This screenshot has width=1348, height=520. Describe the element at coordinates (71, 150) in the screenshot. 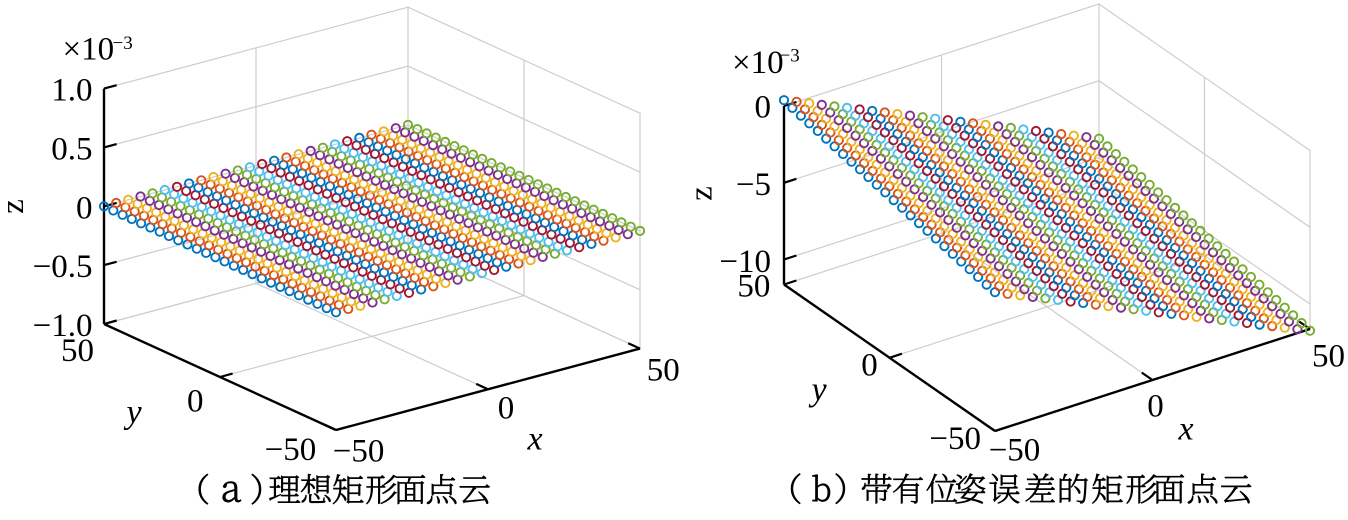

I see `svg-text: 0.5` at that location.